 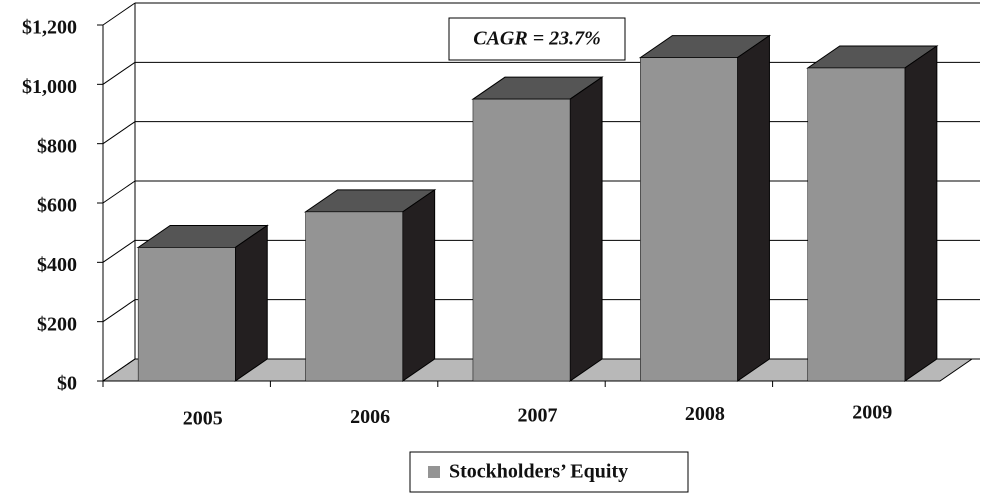 I want to click on x-tick-label: 2007, so click(x=538, y=416).